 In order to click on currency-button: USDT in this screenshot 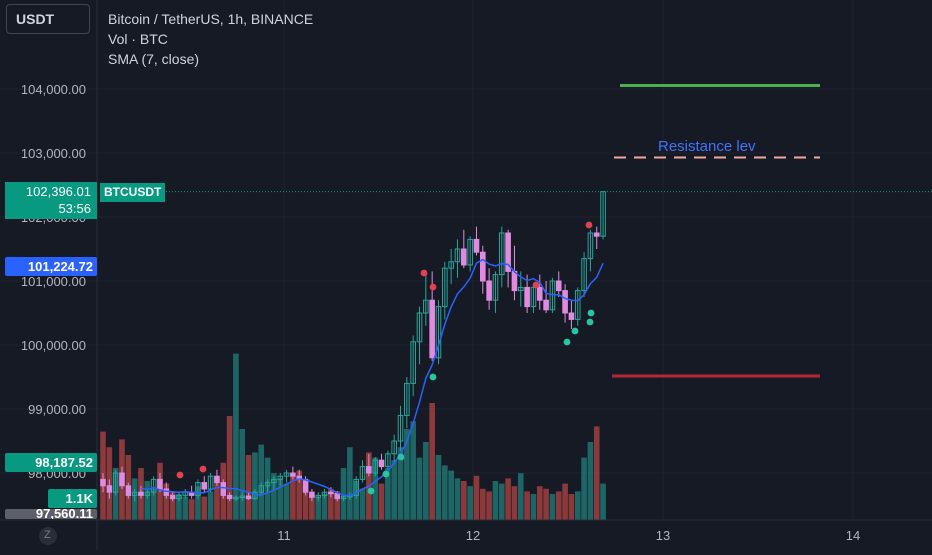, I will do `click(48, 19)`.